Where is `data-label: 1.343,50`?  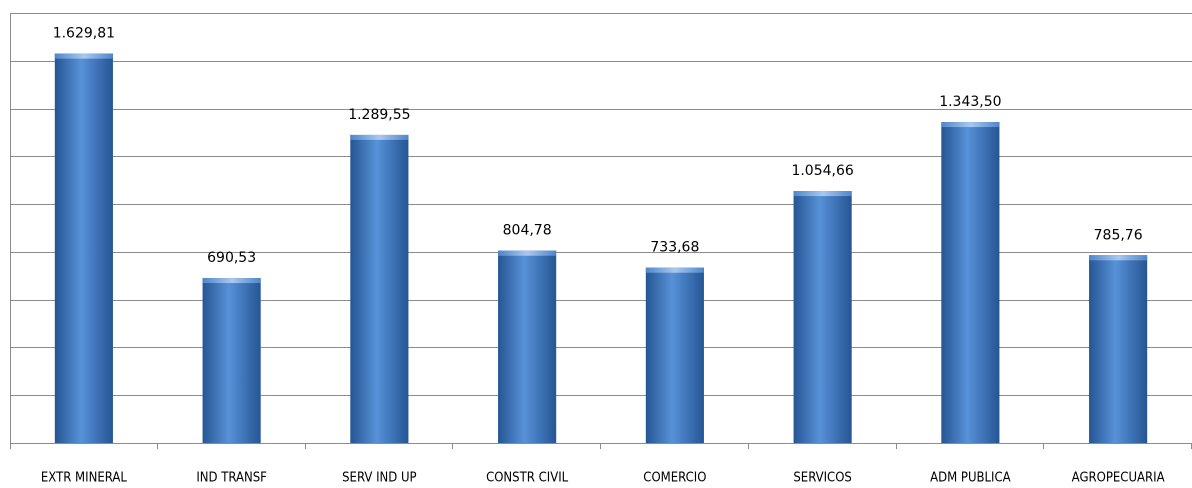
data-label: 1.343,50 is located at coordinates (970, 102).